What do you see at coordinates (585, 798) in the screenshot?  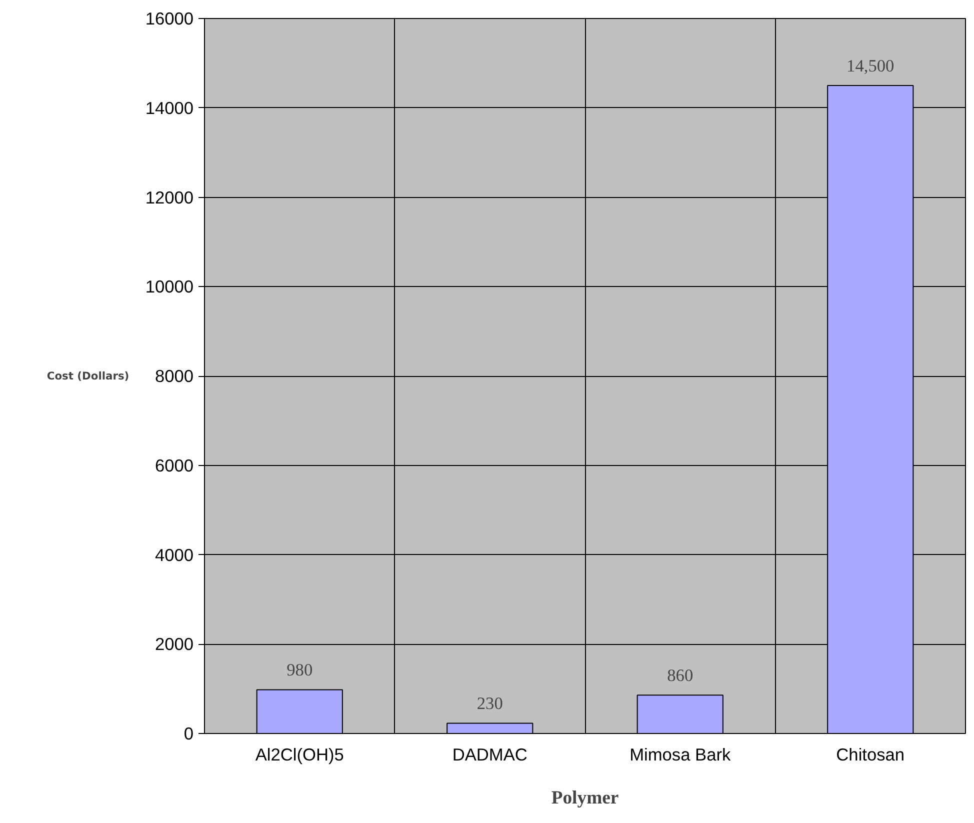 I see `x-axis-title: Polymer` at bounding box center [585, 798].